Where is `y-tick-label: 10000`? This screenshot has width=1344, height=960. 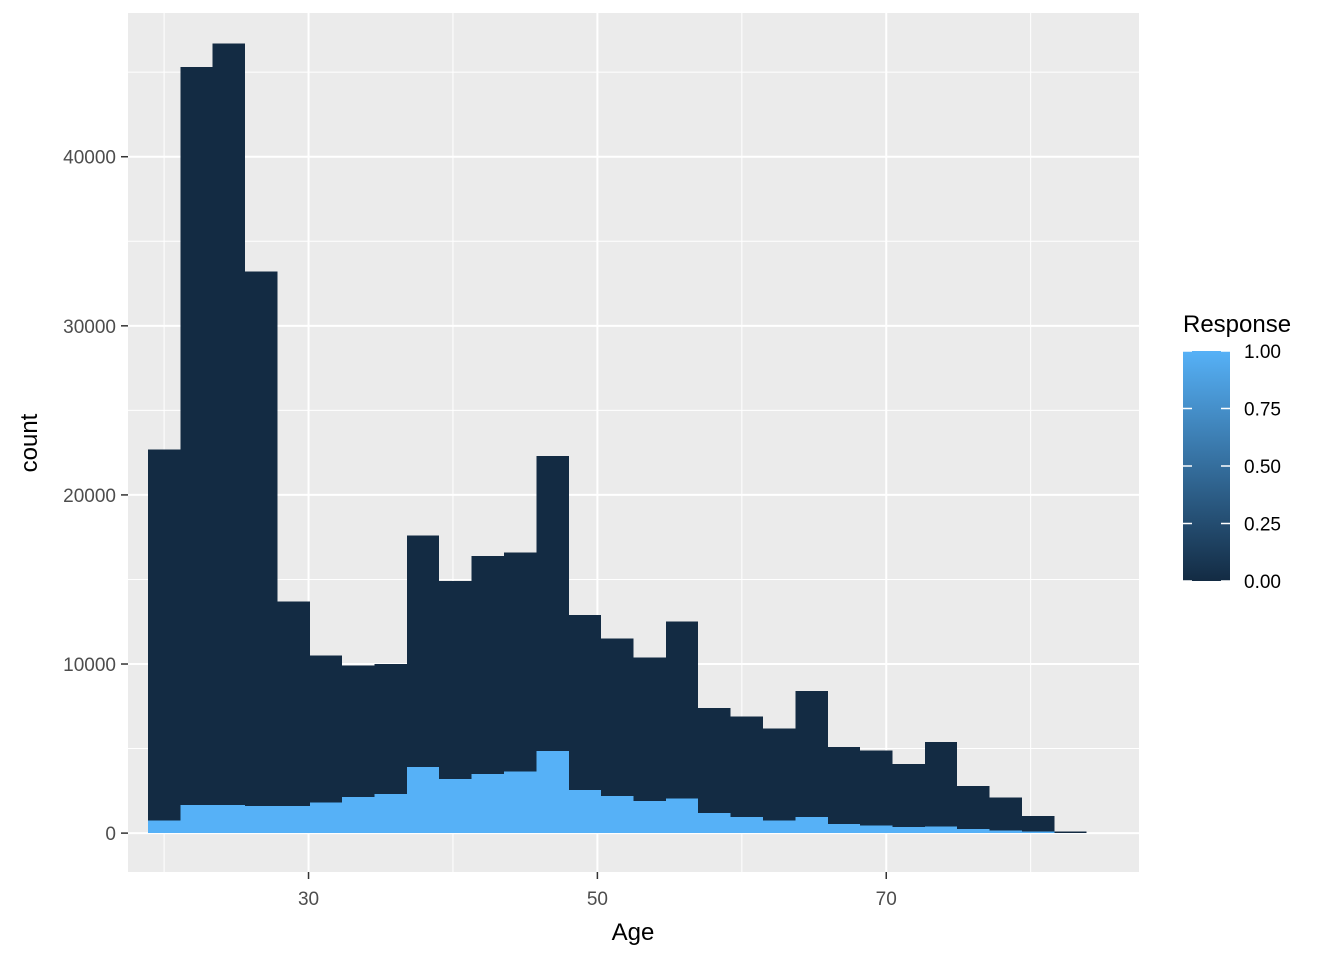
y-tick-label: 10000 is located at coordinates (89, 665).